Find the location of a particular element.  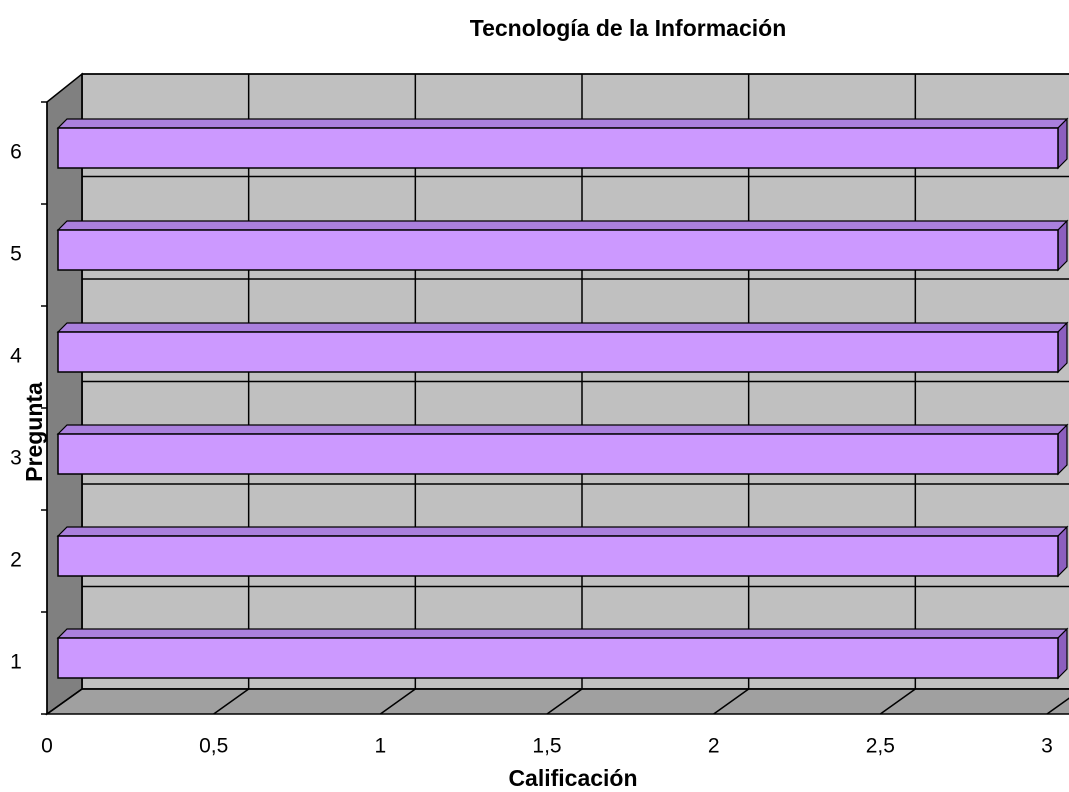

chart-title: Tecnología de la Información is located at coordinates (628, 28).